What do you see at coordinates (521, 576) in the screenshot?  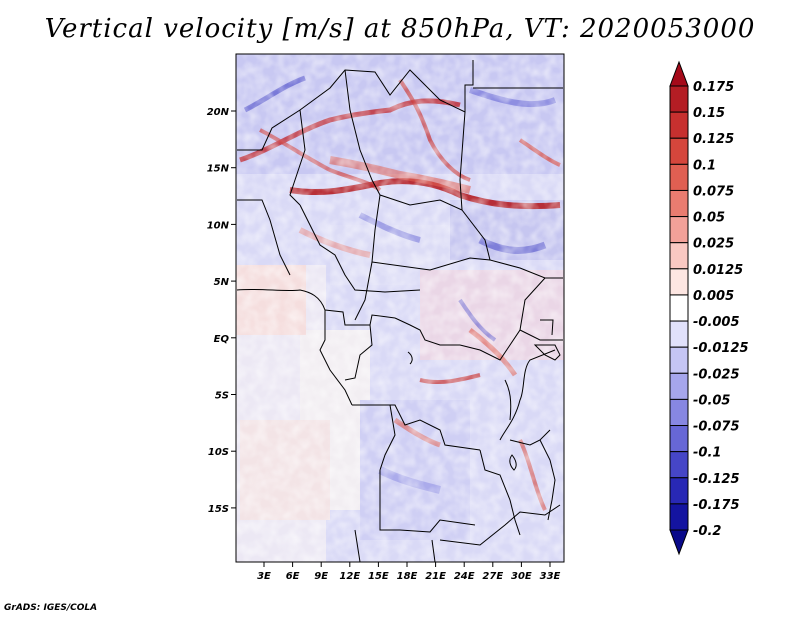 I see `lon-tick-label: 30E` at bounding box center [521, 576].